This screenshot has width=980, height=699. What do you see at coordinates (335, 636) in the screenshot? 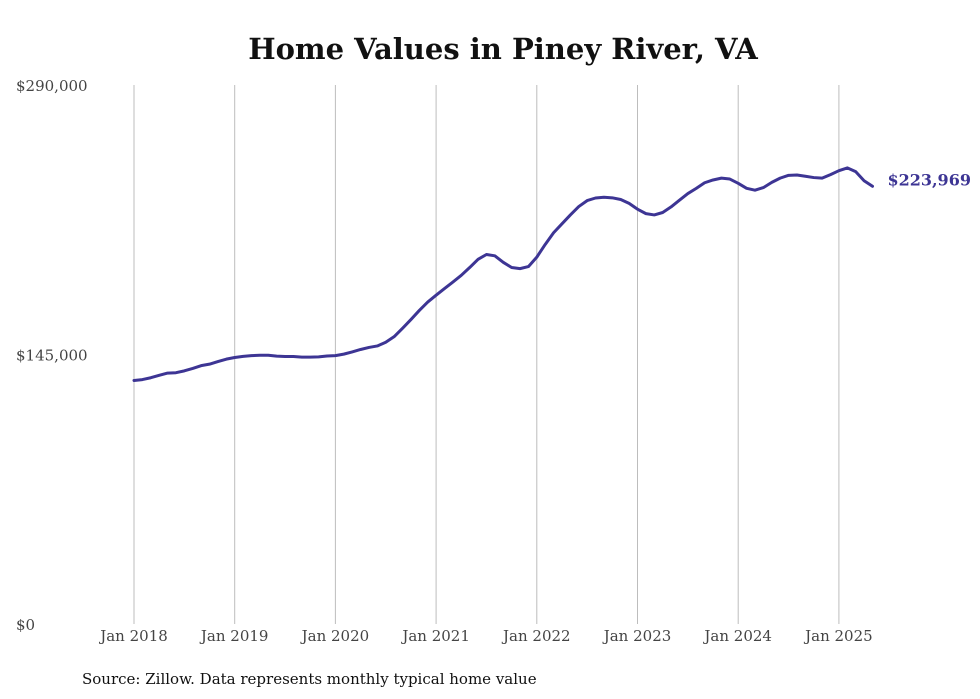
I see `x-tick-label: Jan 2020` at bounding box center [335, 636].